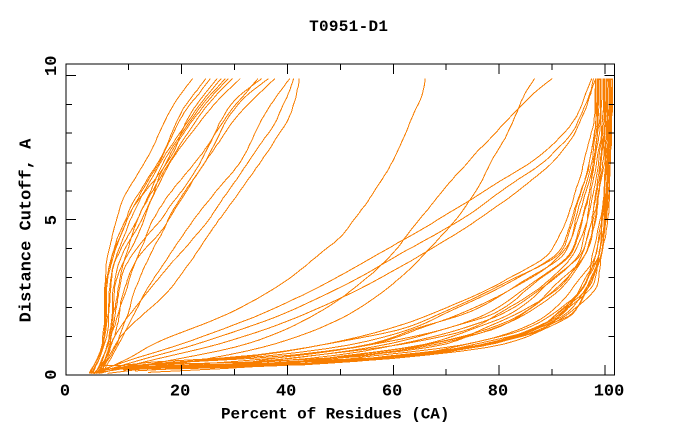  What do you see at coordinates (52, 220) in the screenshot?
I see `svg-text: 5` at bounding box center [52, 220].